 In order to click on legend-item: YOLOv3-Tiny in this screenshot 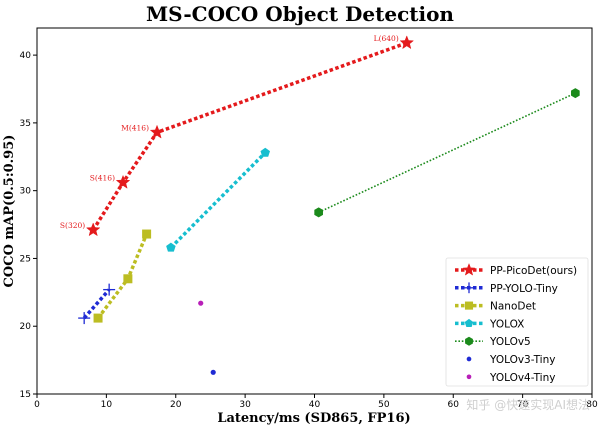, I will do `click(510, 360)`.